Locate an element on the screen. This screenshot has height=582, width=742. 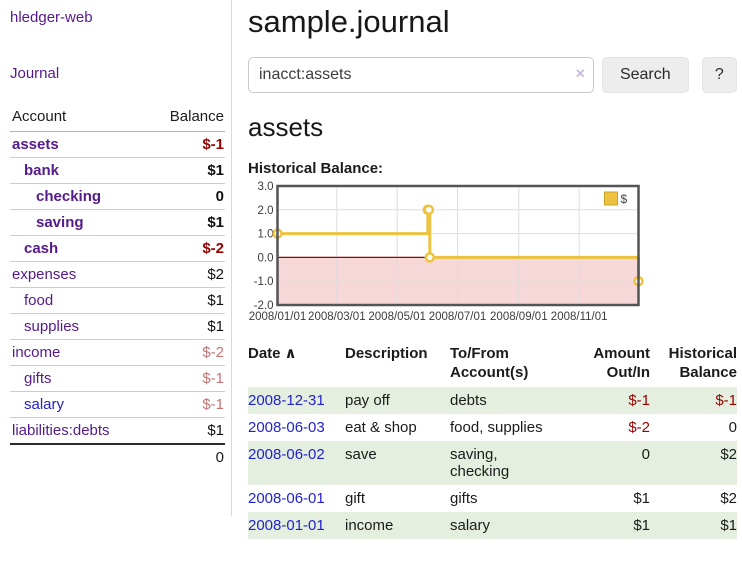
x-tick-label: 2008/01/01 is located at coordinates (278, 317).